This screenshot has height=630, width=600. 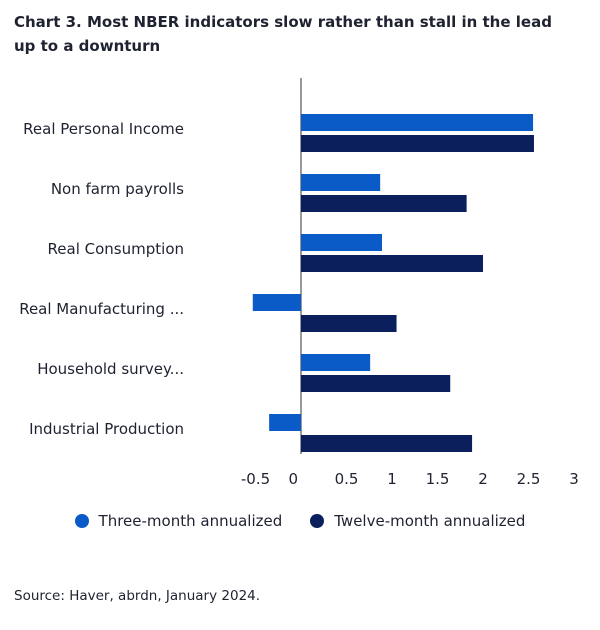 What do you see at coordinates (190, 521) in the screenshot?
I see `legend-label-three-month: Three-month annualized` at bounding box center [190, 521].